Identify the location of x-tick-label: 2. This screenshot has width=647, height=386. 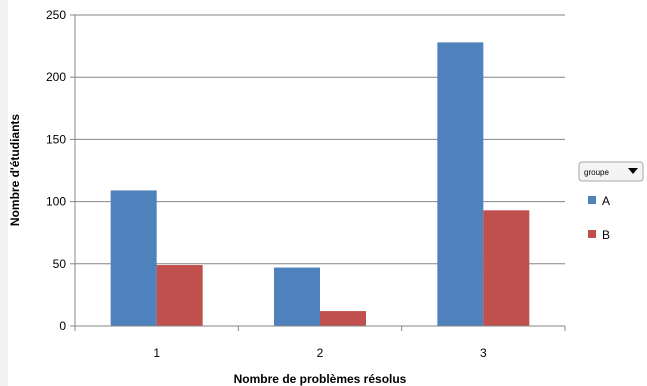
(320, 353).